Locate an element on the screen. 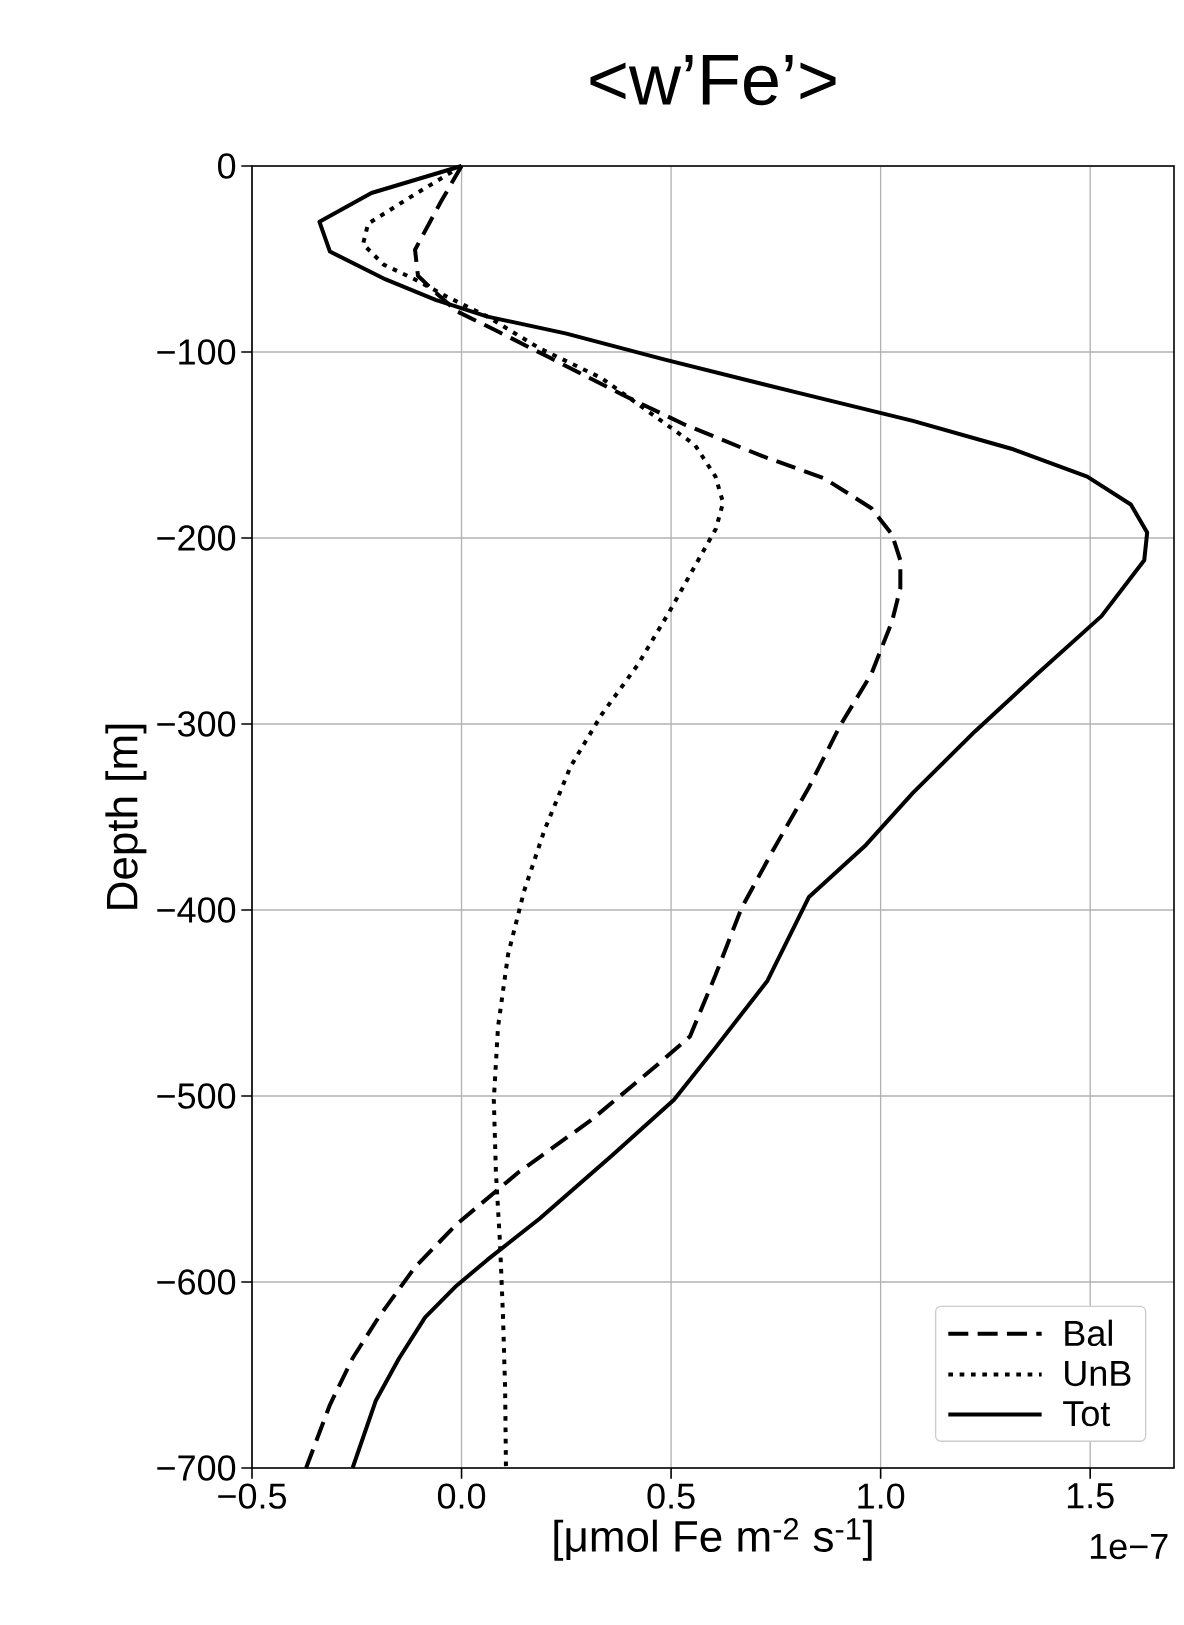  chart-title: <w’Fe’> is located at coordinates (713, 80).